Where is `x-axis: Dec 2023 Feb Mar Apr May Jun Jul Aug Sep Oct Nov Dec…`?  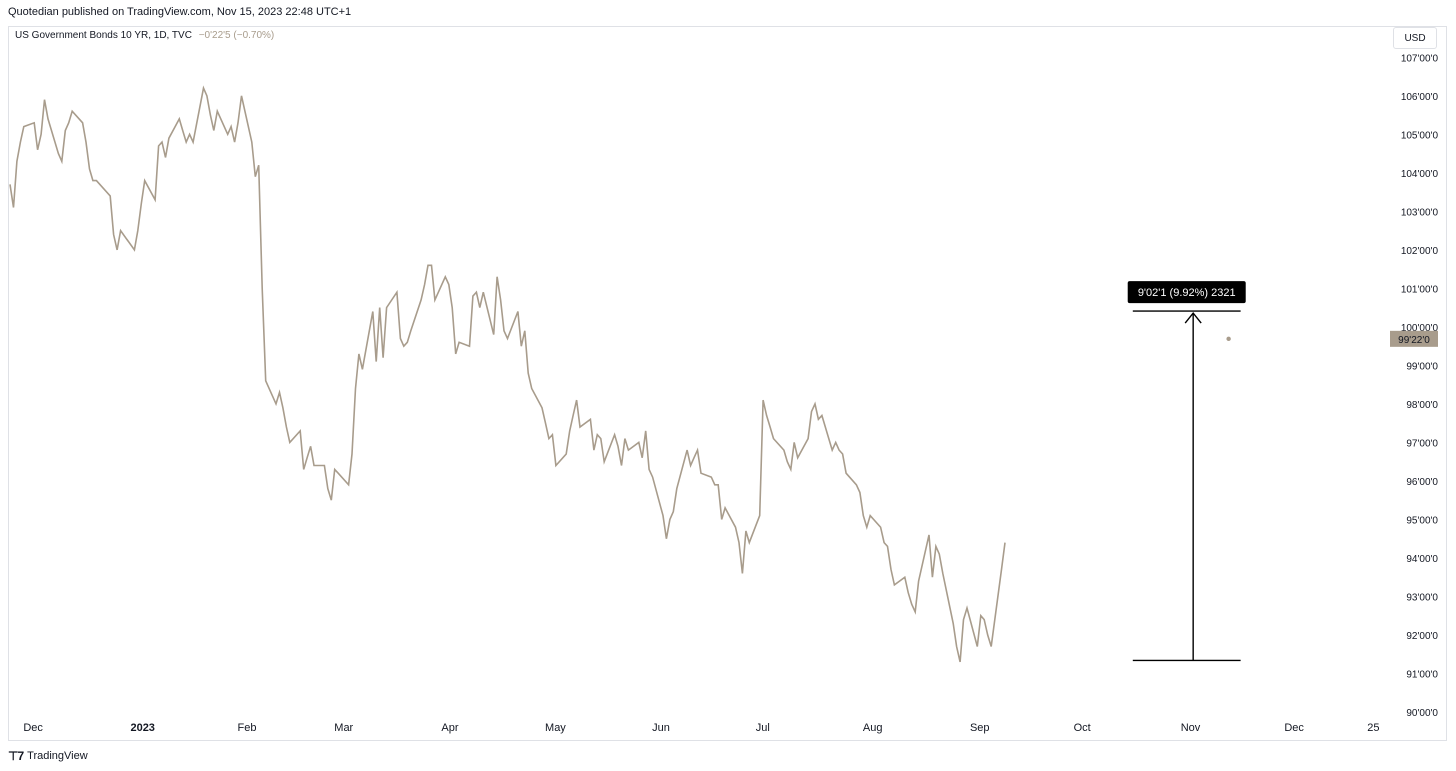
x-axis: Dec 2023 Feb Mar Apr May Jun Jul Aug Sep Oct Nov Dec… is located at coordinates (701, 728).